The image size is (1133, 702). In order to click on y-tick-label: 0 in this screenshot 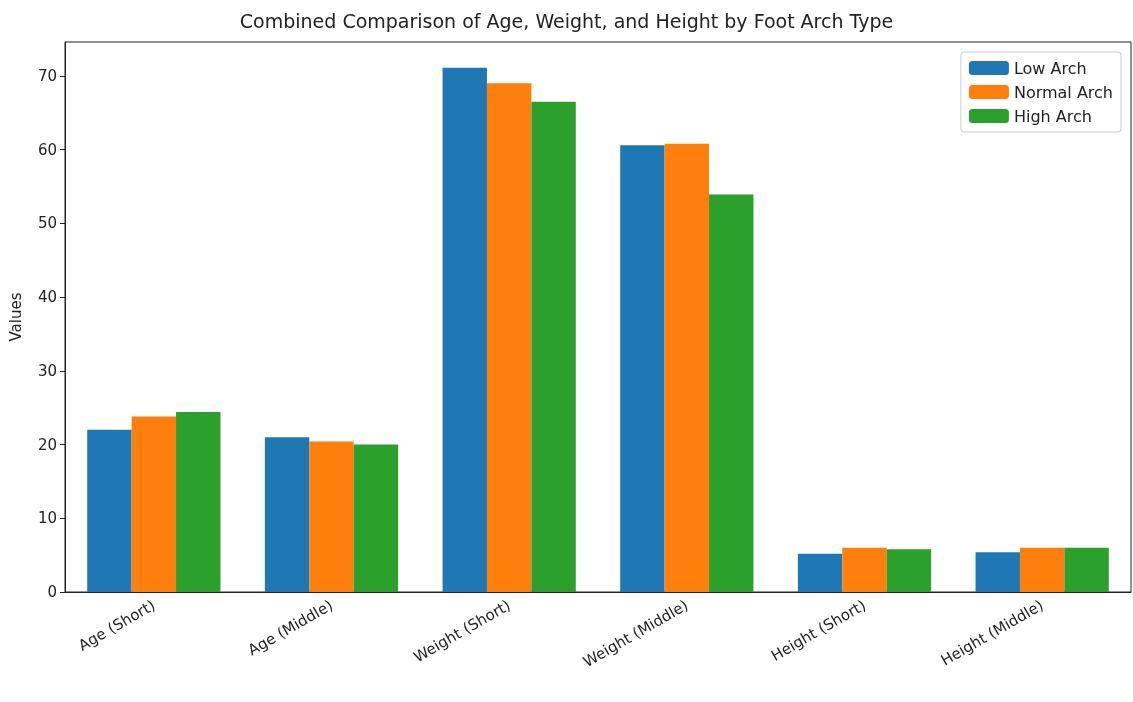, I will do `click(52, 592)`.